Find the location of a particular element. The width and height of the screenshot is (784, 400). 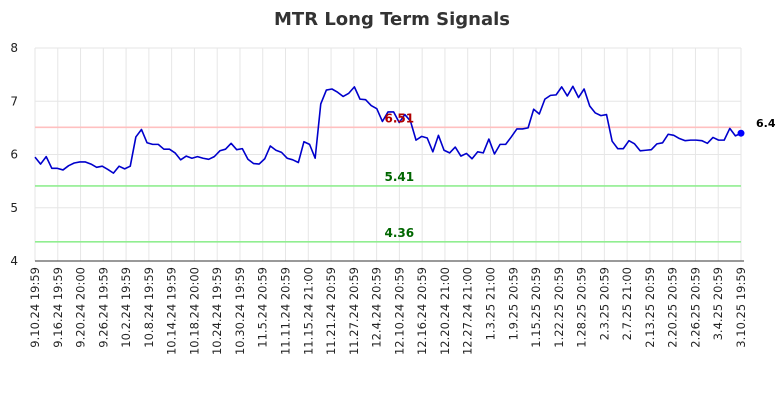

x-tick-label: 2.20.25 20:59 is located at coordinates (673, 307).